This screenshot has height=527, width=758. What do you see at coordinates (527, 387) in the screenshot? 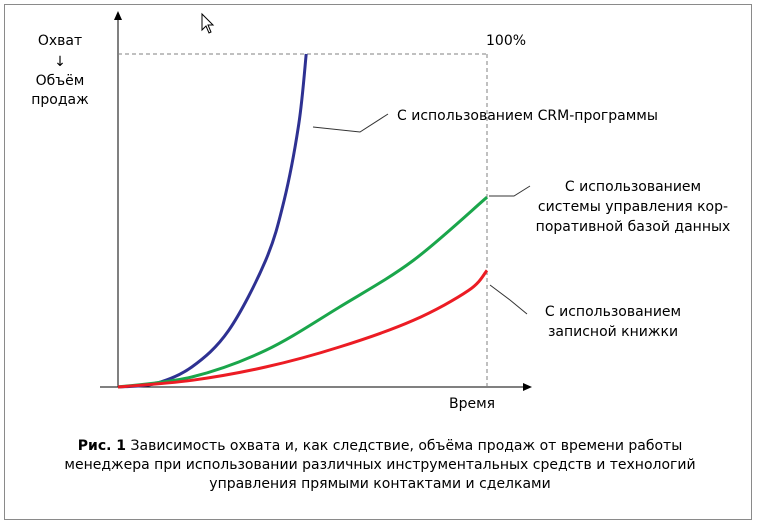
I see `x-axis-arrow` at bounding box center [527, 387].